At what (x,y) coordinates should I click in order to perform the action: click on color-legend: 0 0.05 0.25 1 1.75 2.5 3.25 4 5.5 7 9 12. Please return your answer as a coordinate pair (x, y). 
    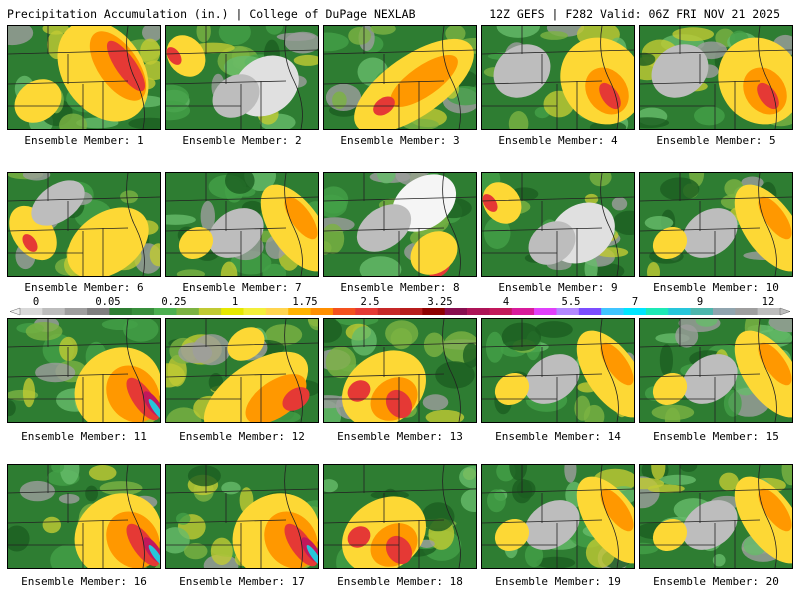
    Looking at the image, I should click on (400, 308).